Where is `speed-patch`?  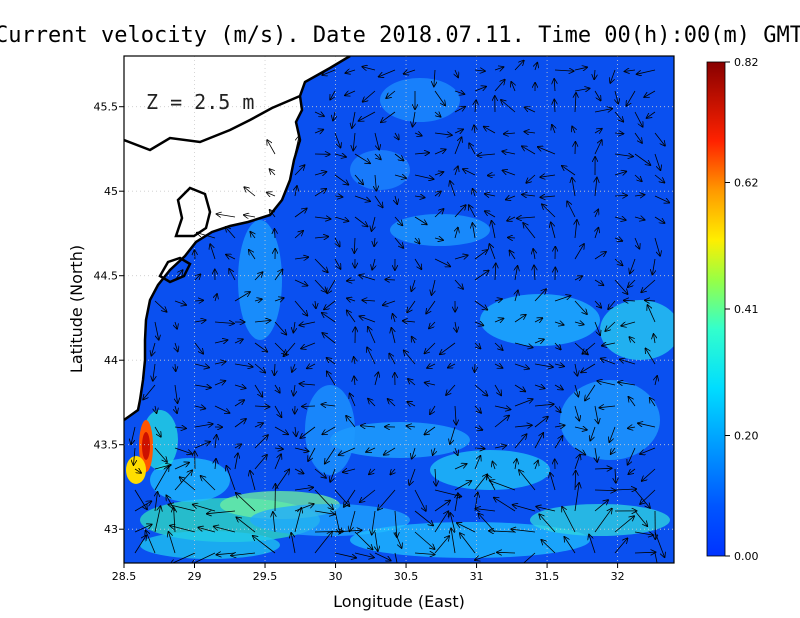
speed-patch is located at coordinates (540, 320).